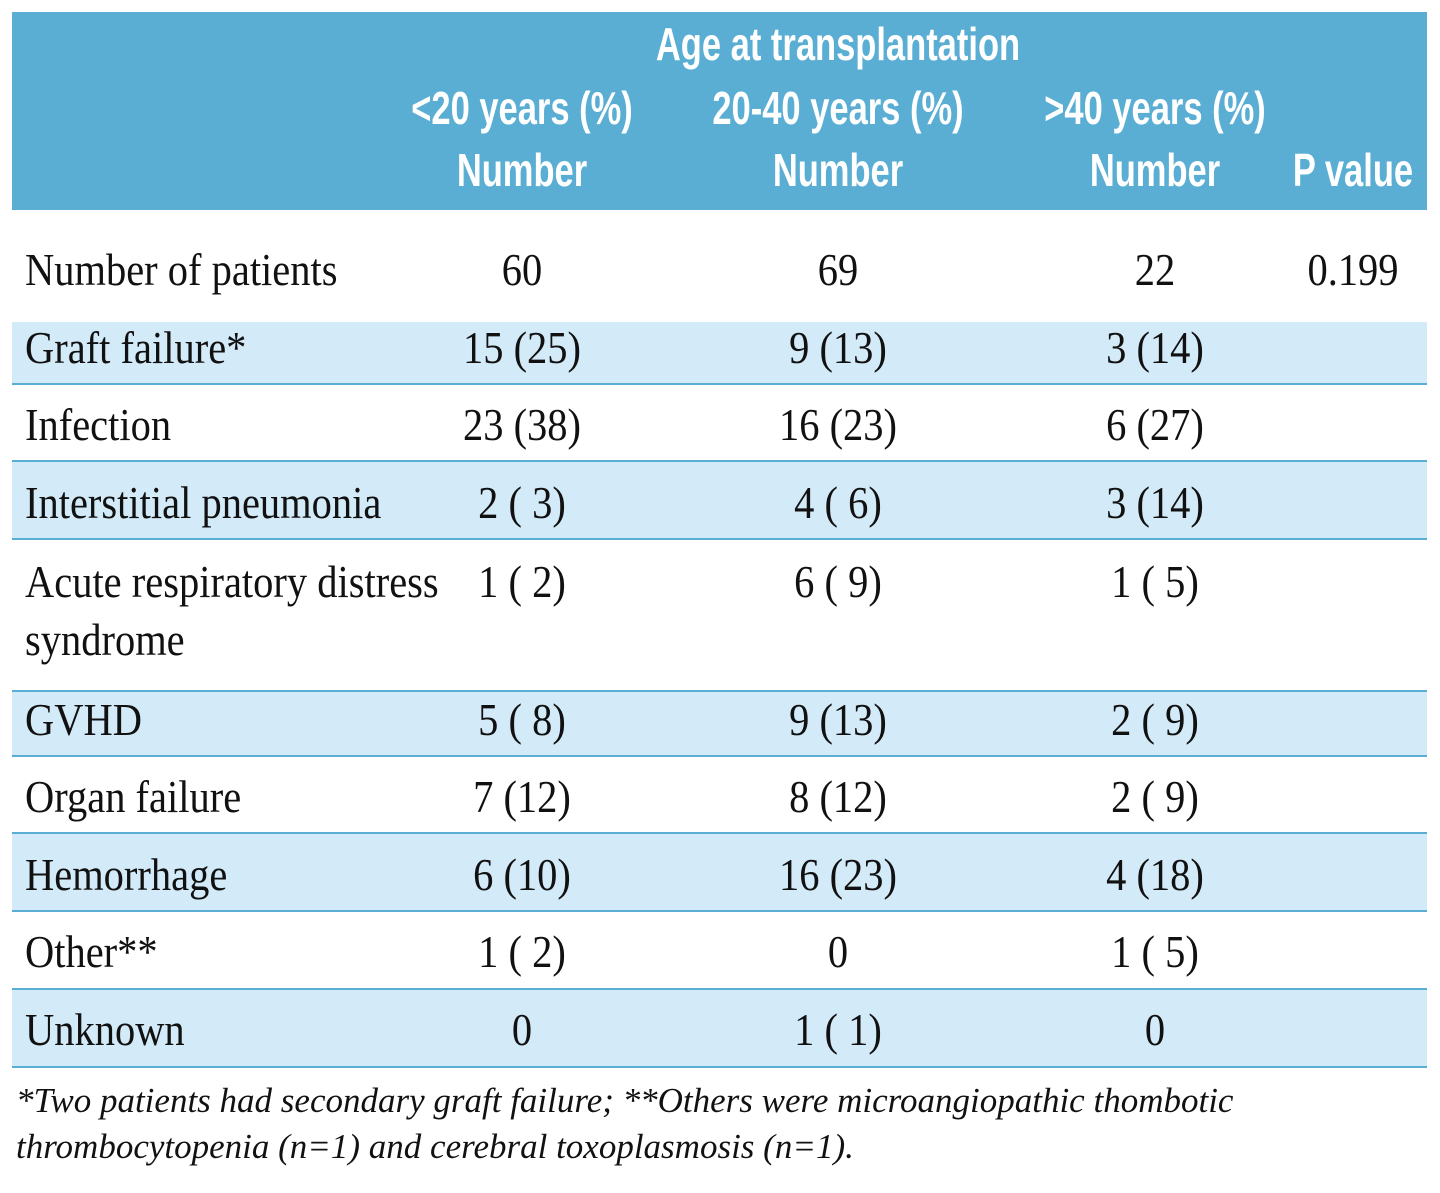 The image size is (1440, 1193). I want to click on cell: 7 (12), so click(522, 796).